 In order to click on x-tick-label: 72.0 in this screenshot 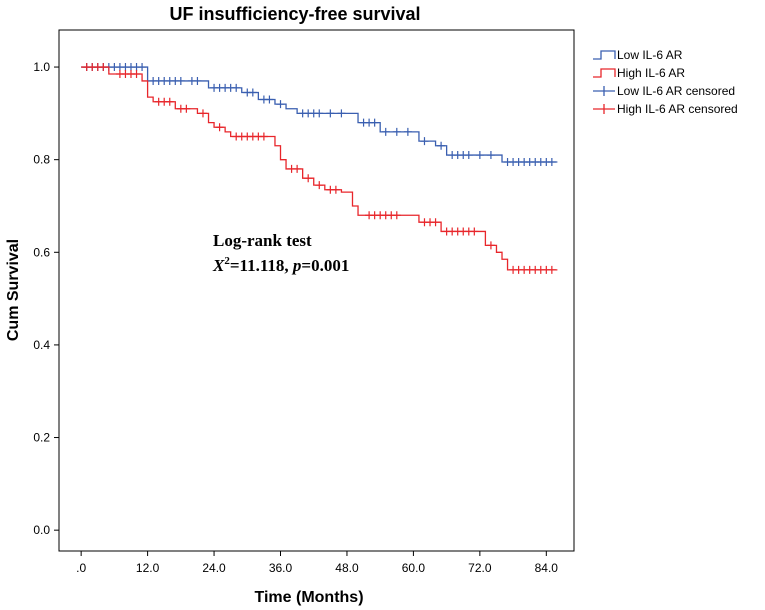, I will do `click(480, 568)`.